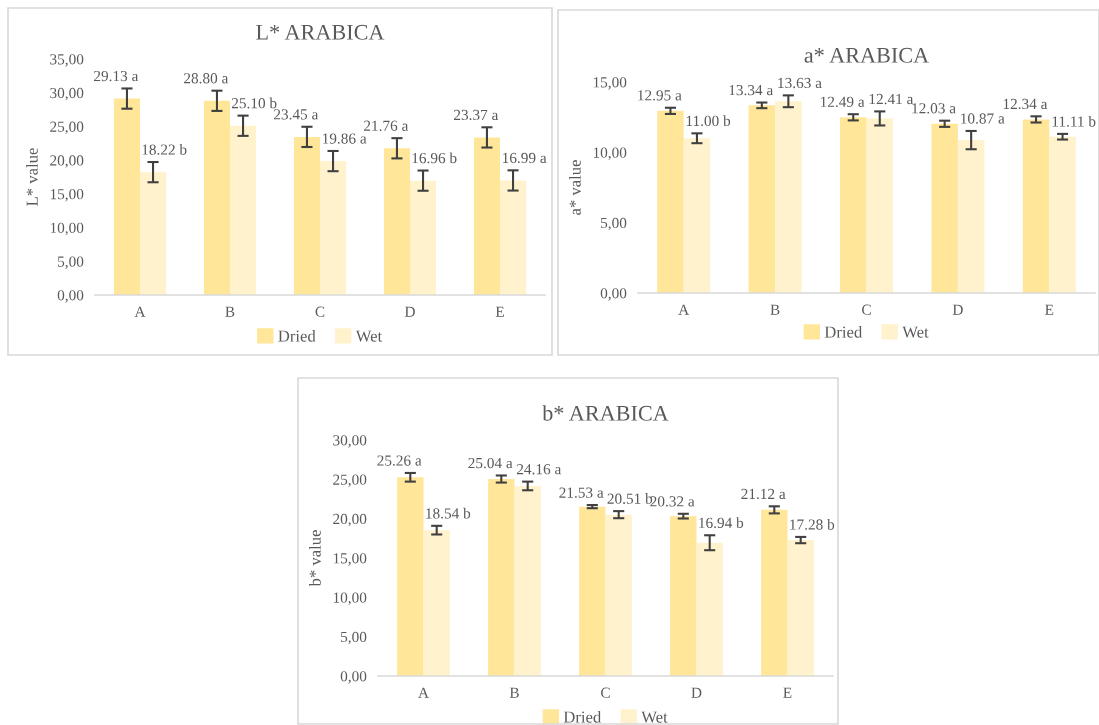 The width and height of the screenshot is (1099, 725). Describe the element at coordinates (866, 55) in the screenshot. I see `chart-title: a* ARABICA` at that location.